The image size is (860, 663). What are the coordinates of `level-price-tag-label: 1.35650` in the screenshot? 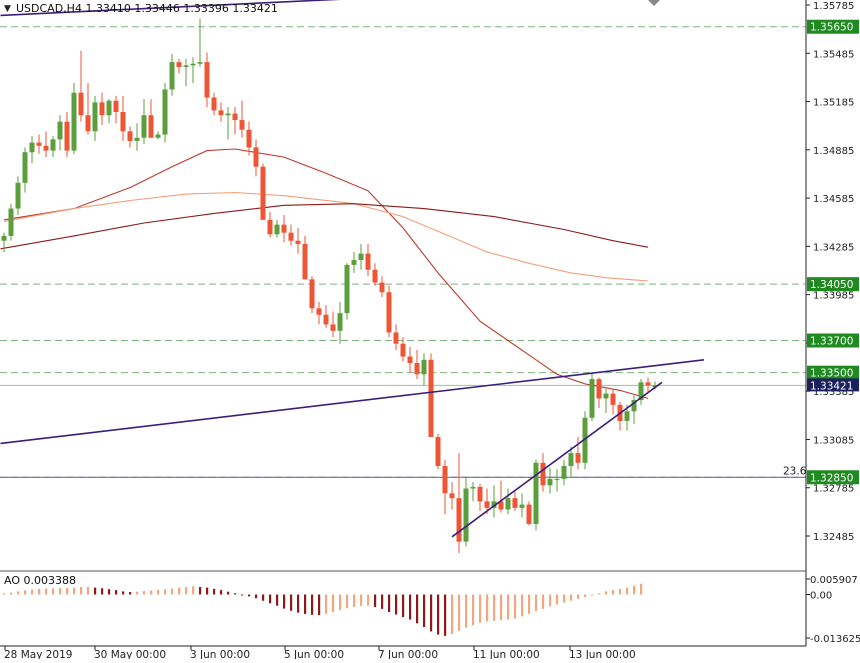 It's located at (831, 28).